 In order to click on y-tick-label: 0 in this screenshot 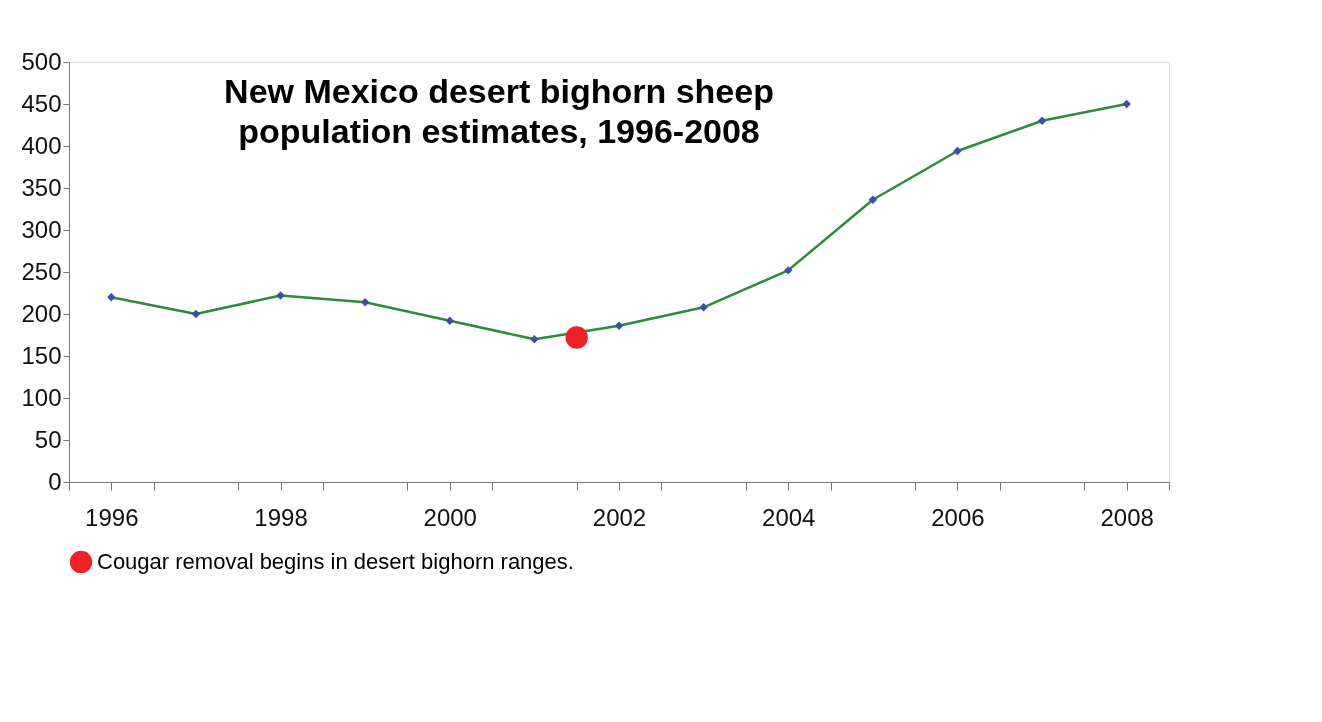, I will do `click(55, 481)`.